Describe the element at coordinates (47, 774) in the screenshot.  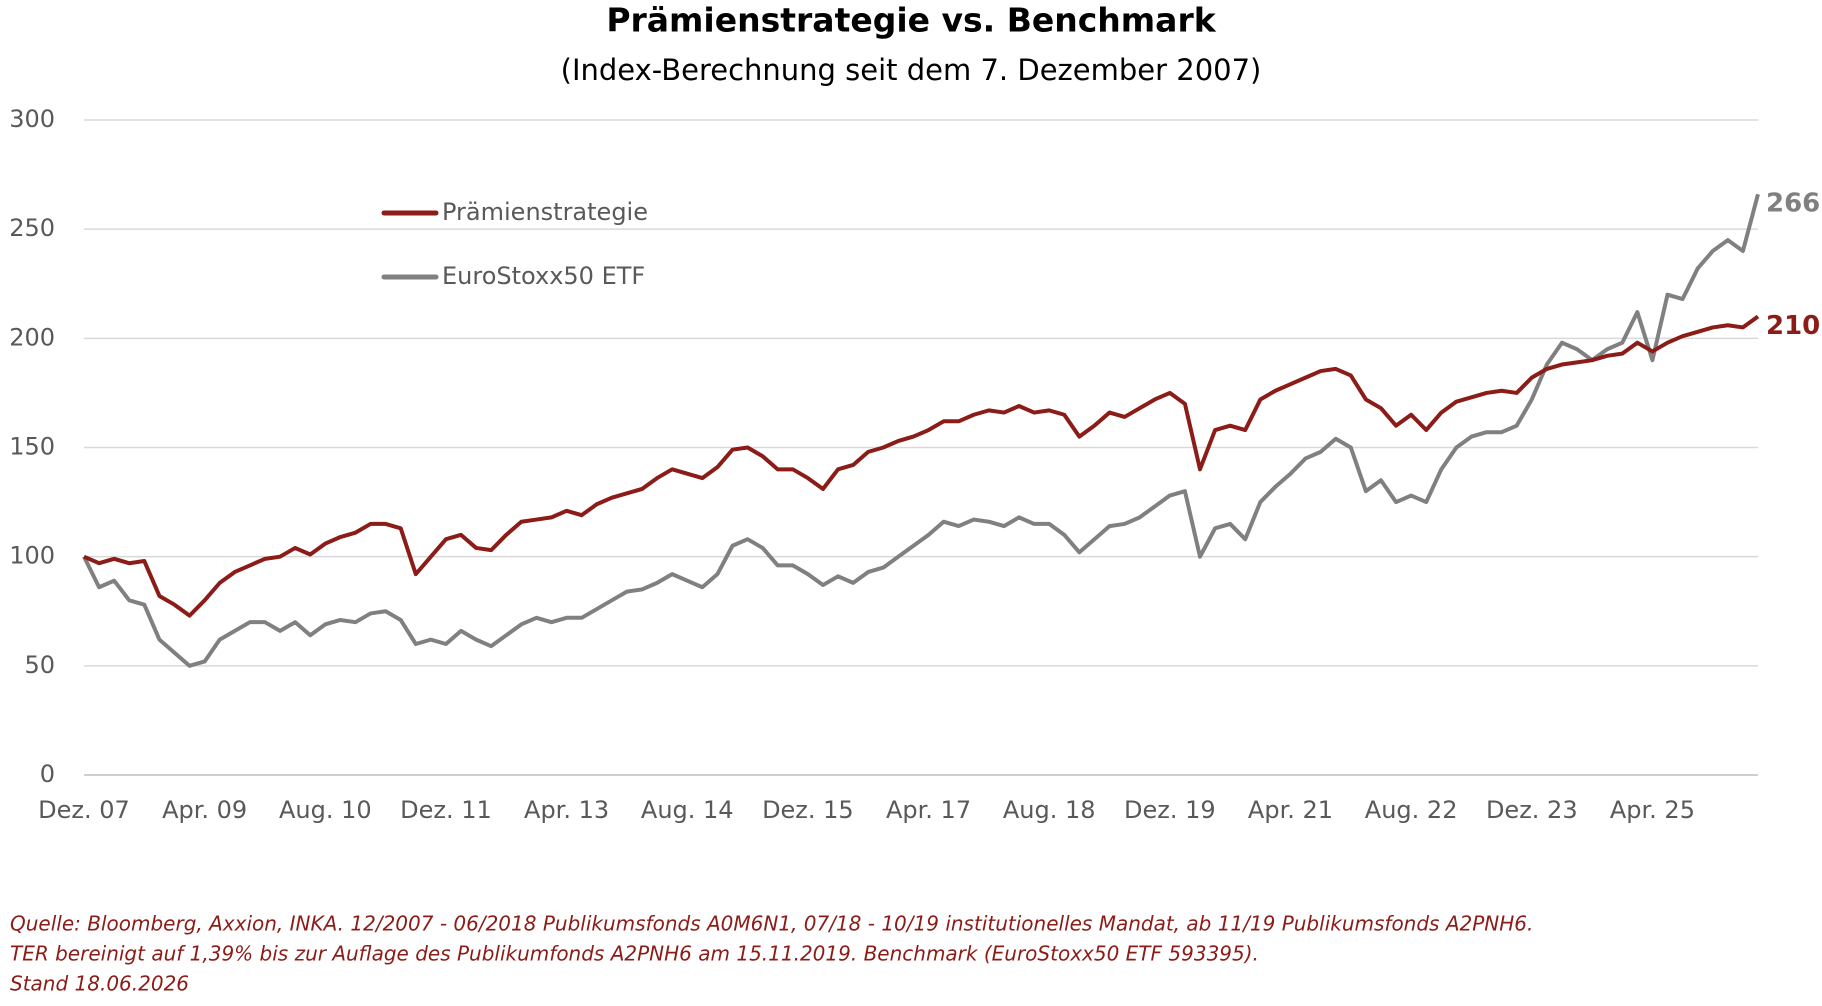
I see `y-tick-label: 0` at that location.